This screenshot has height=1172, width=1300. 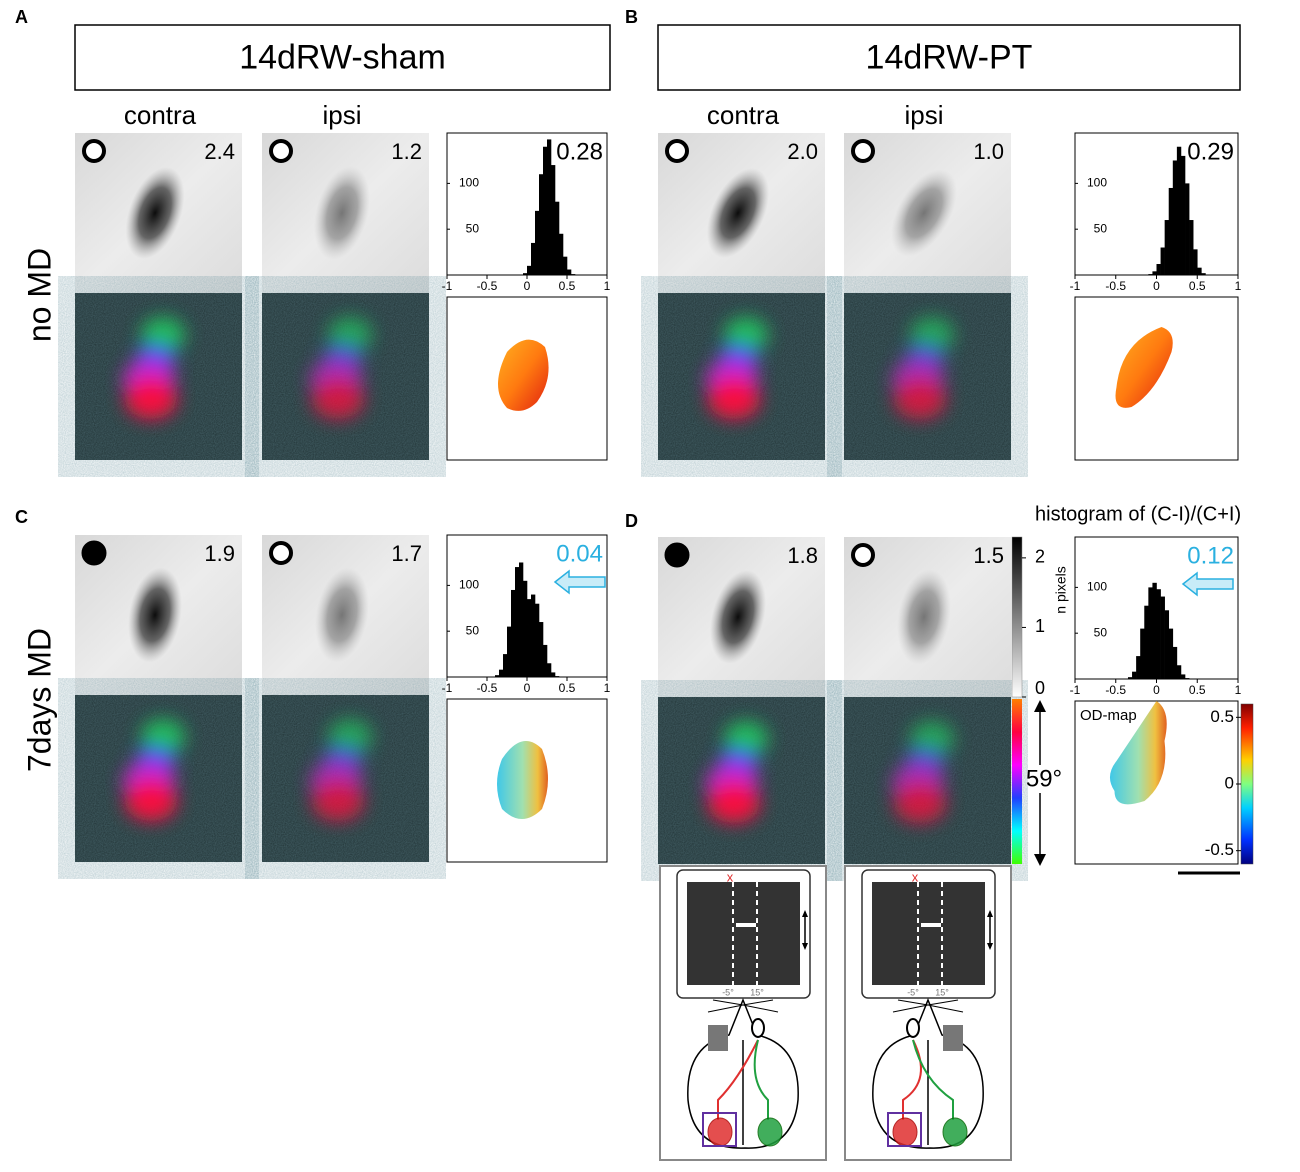 I want to click on title-box, so click(x=342, y=57).